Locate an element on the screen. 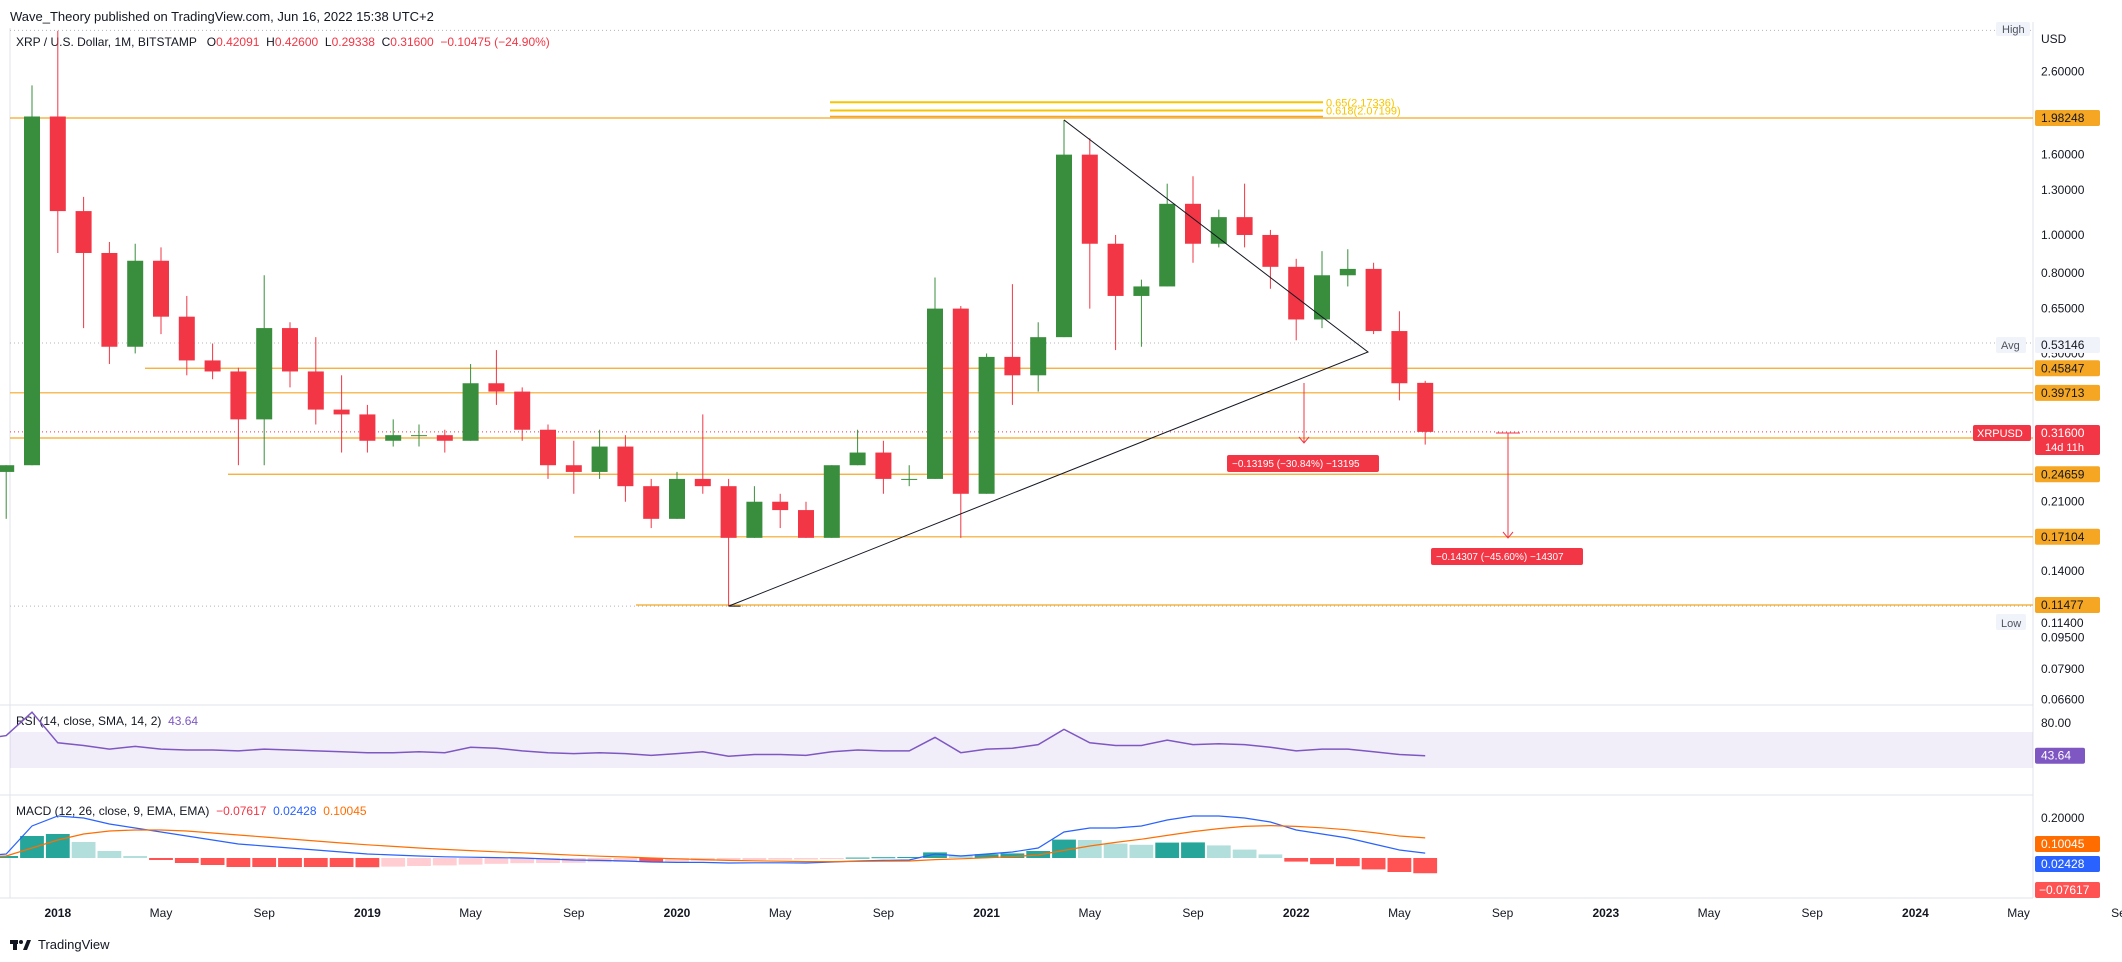  high-label: H is located at coordinates (270, 42).